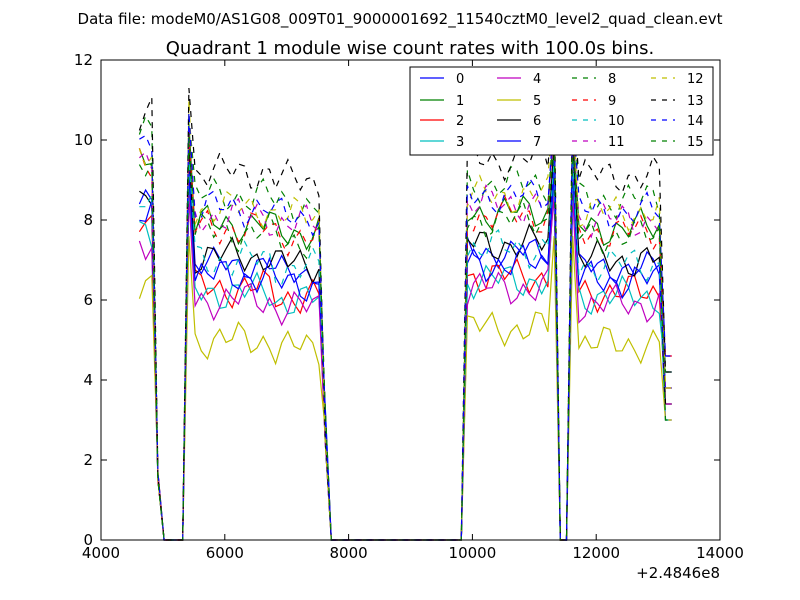 The width and height of the screenshot is (800, 600). I want to click on x-tick-label: 6000, so click(225, 553).